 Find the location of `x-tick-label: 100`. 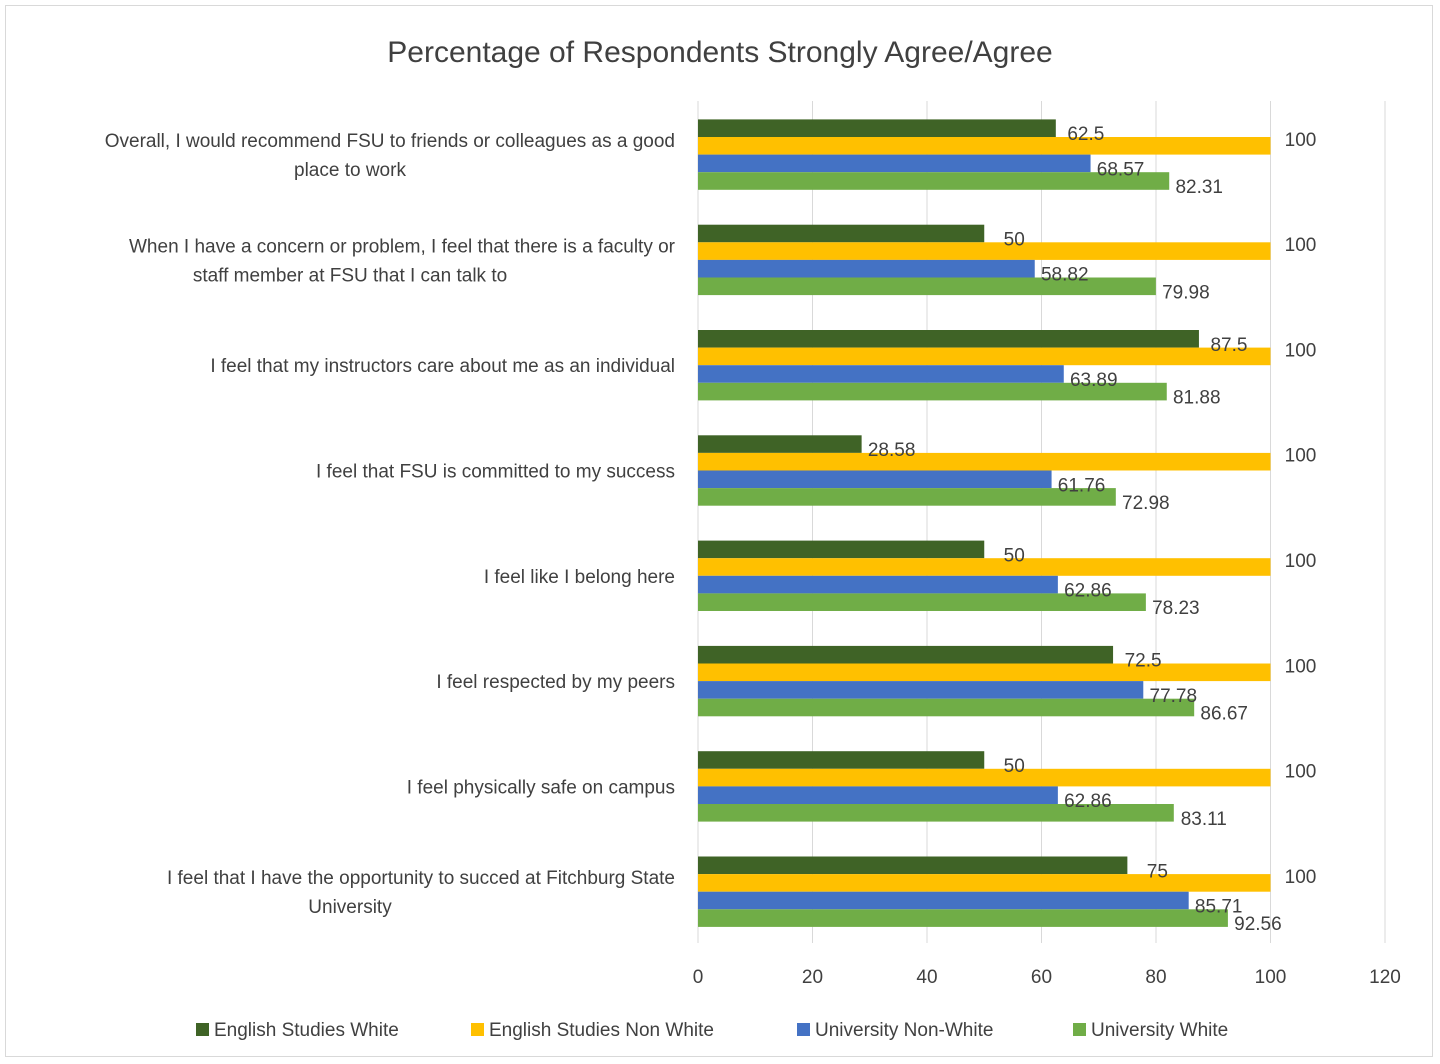

x-tick-label: 100 is located at coordinates (1271, 977).